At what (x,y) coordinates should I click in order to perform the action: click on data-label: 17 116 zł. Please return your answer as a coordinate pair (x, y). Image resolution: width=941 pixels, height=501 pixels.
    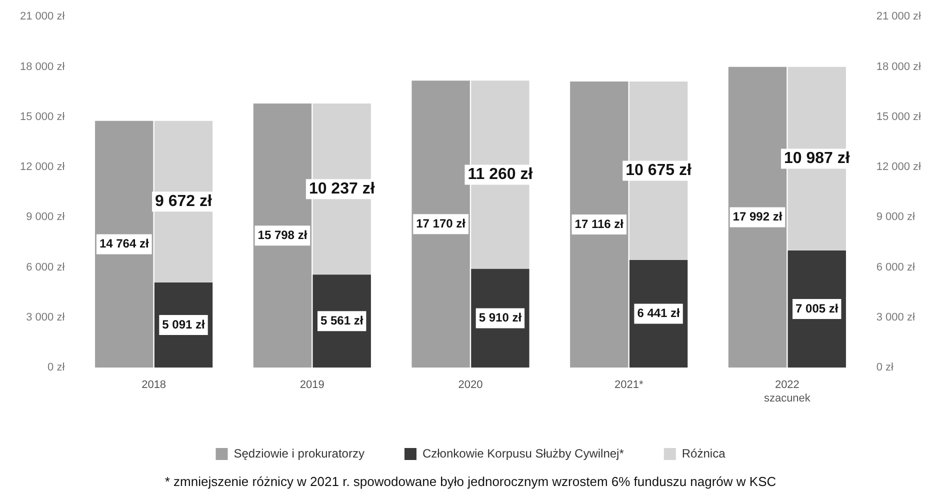
    Looking at the image, I should click on (599, 223).